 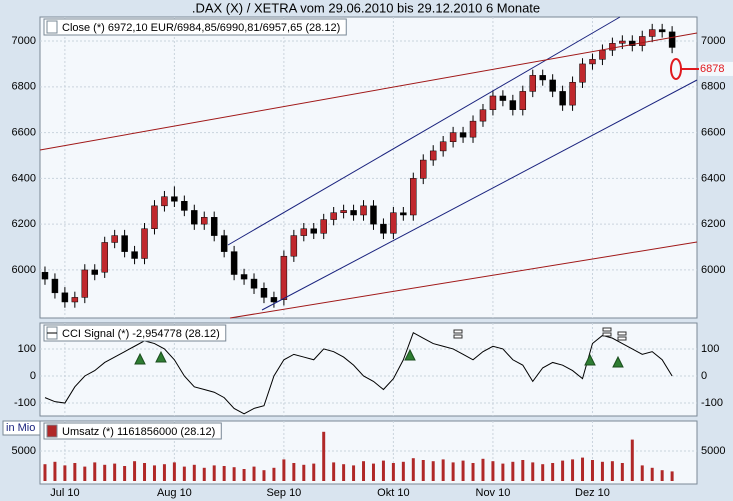 I want to click on y-tick-label: 6000, so click(x=24, y=270).